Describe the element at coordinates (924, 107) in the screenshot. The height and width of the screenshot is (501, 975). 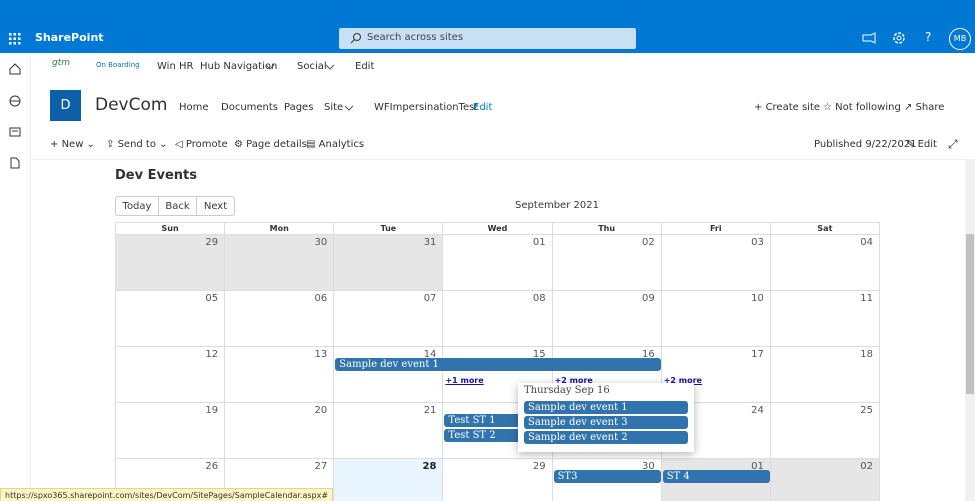
I see `site-action: ↗ Share` at that location.